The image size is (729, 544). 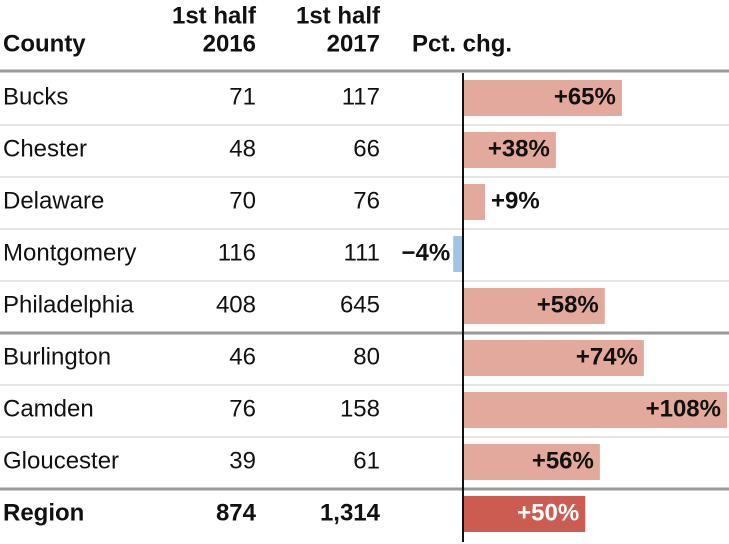 I want to click on county-name: Montgomery, so click(x=69, y=252).